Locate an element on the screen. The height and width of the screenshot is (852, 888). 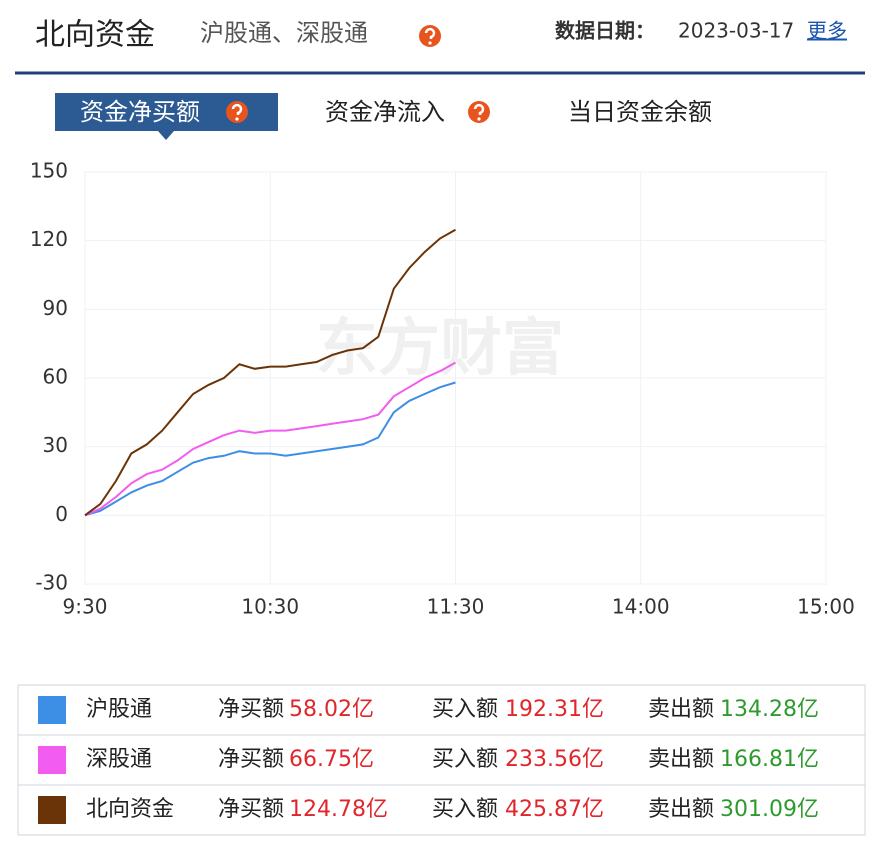
x-tick-label: 11:30 is located at coordinates (456, 607).